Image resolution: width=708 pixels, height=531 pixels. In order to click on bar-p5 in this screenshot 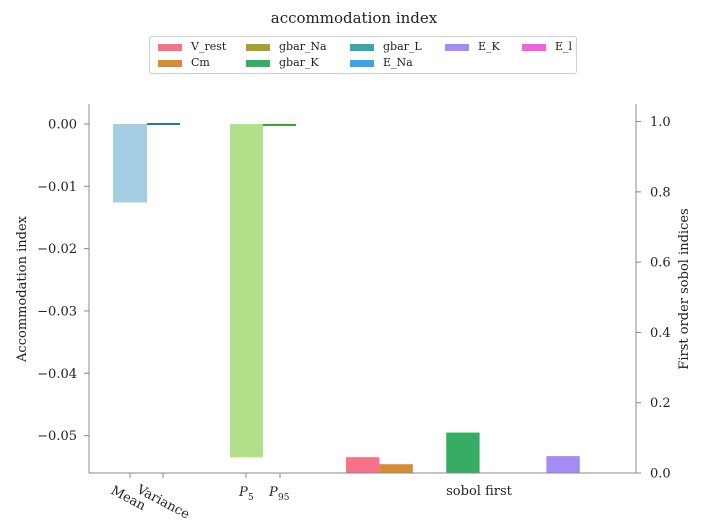, I will do `click(246, 290)`.